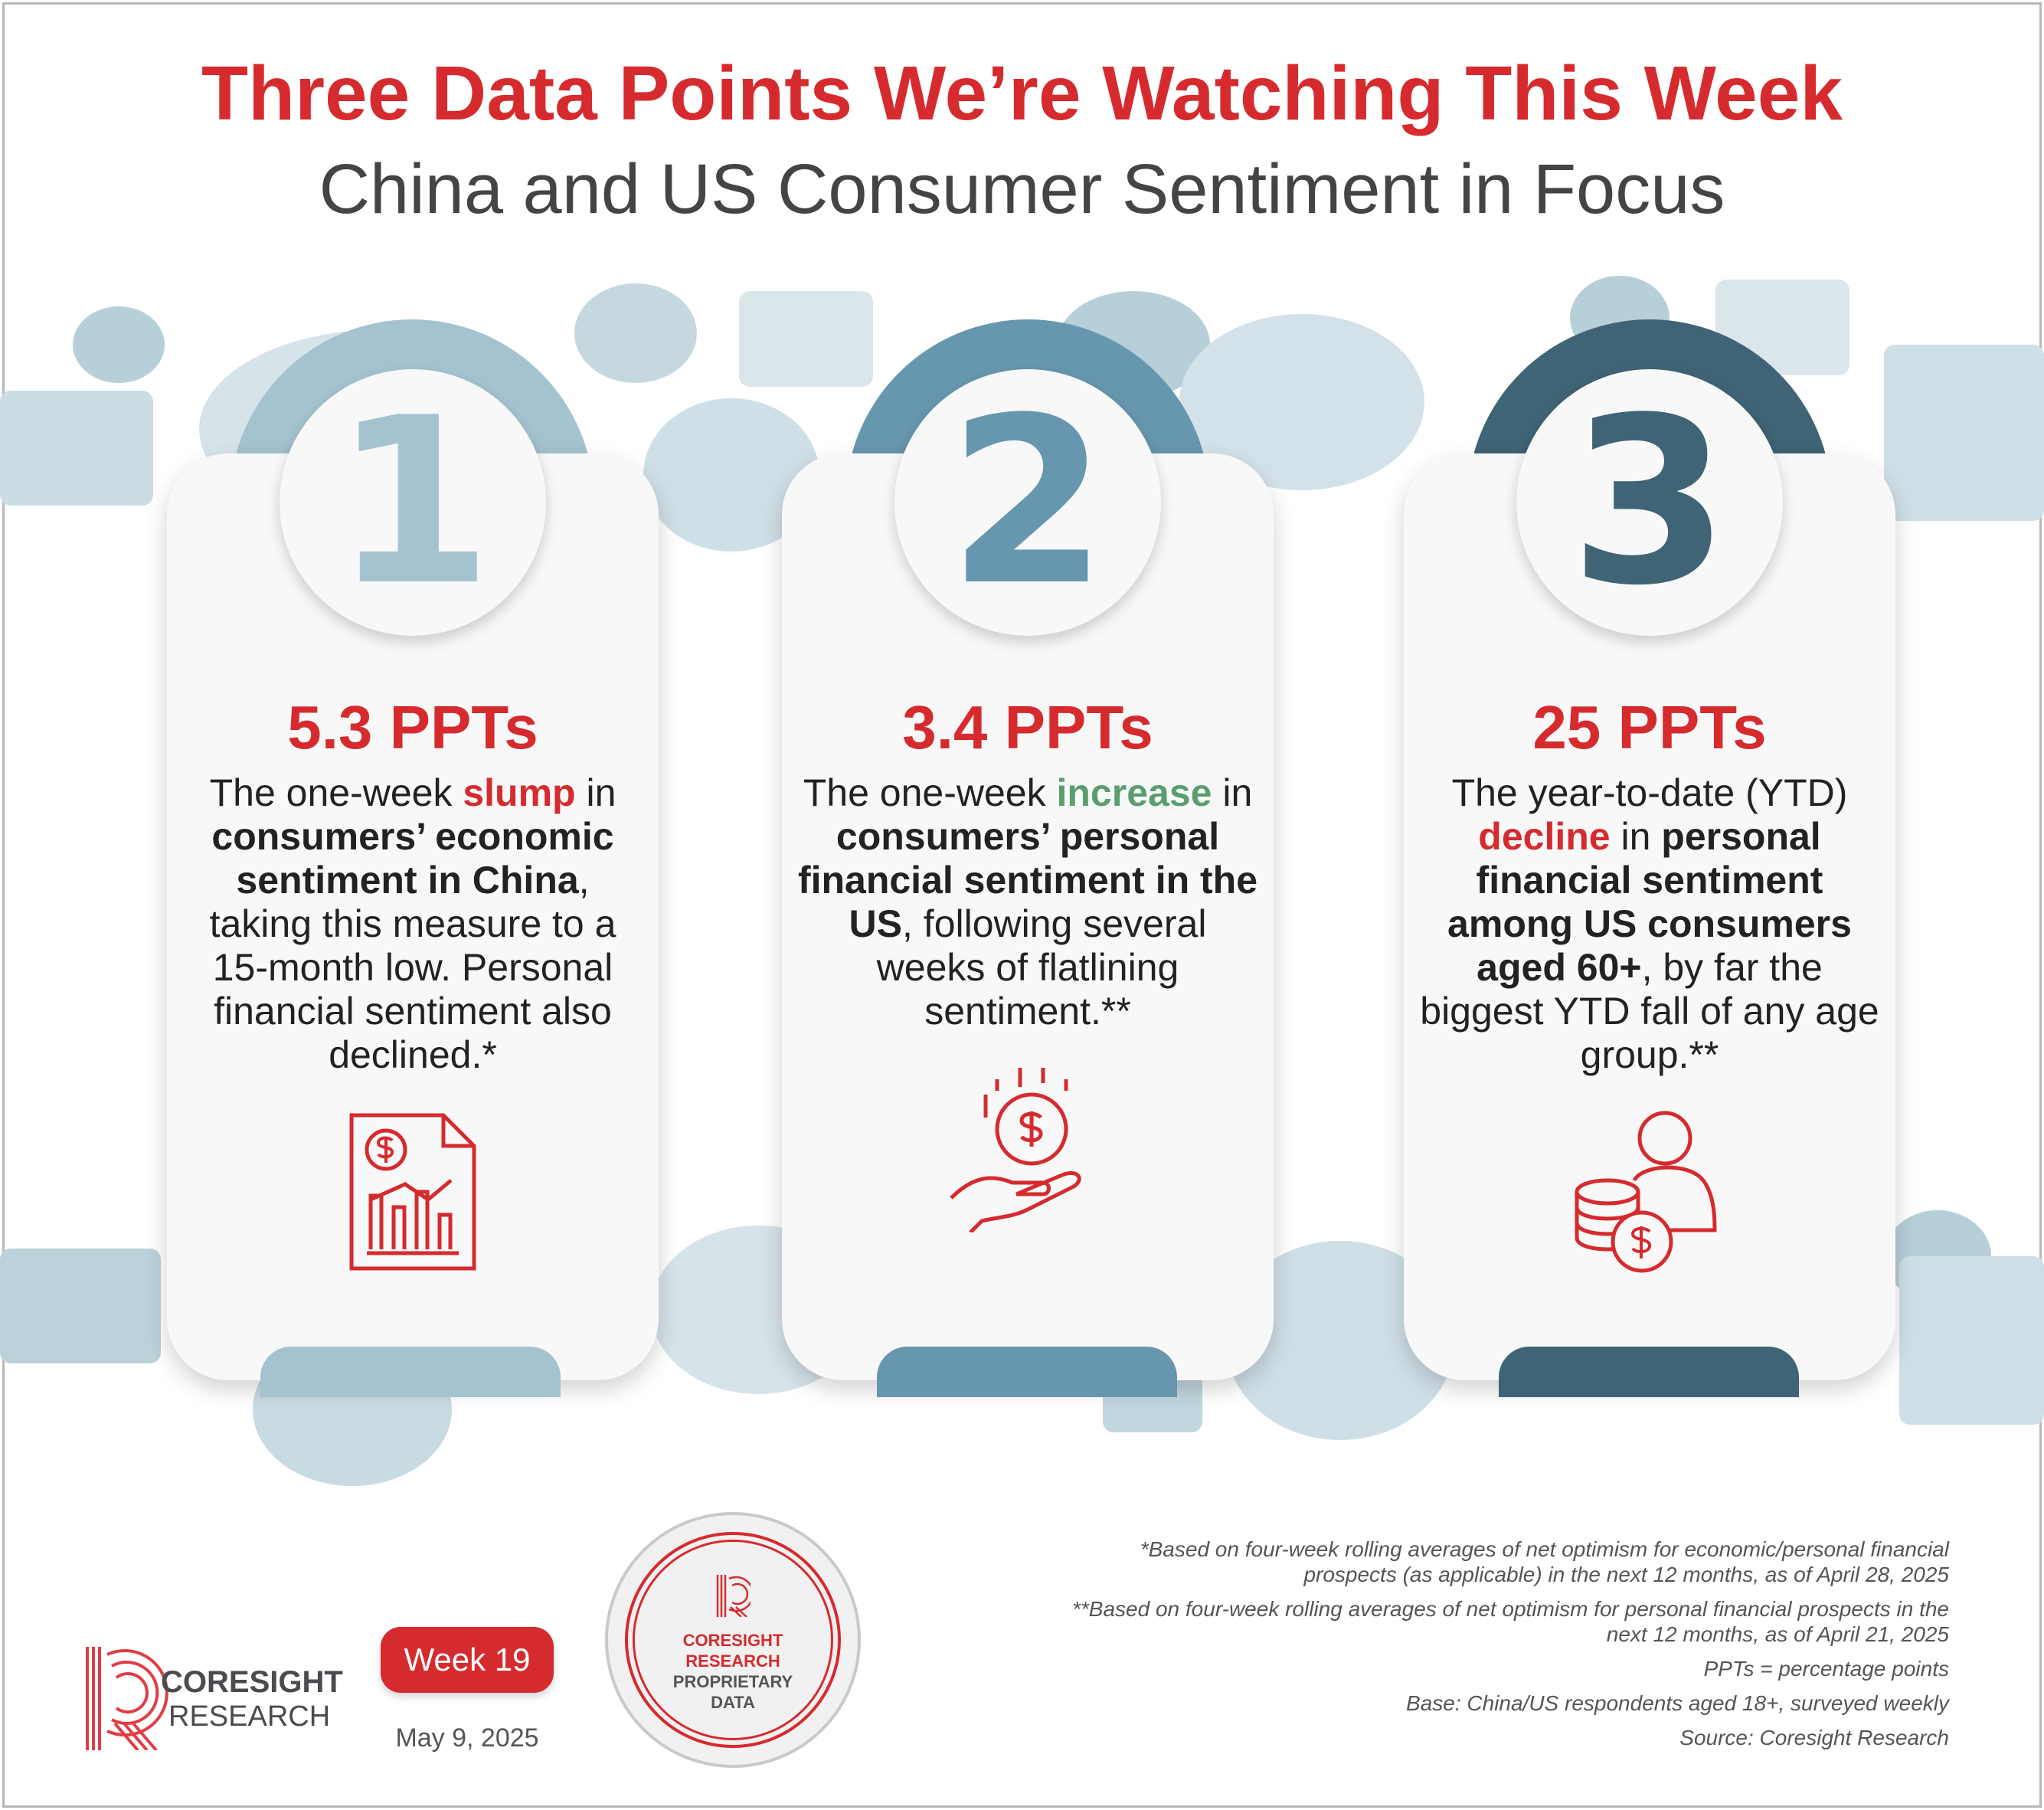 The image size is (2044, 1810). I want to click on footnote-source: Source: Coresight Research, so click(1814, 1737).